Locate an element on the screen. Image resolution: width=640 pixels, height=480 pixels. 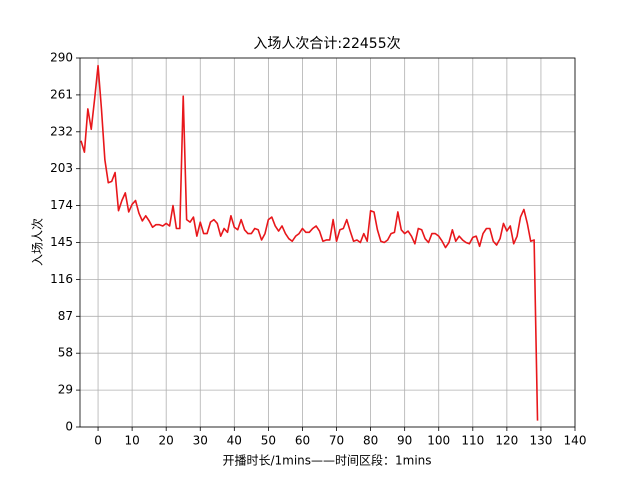
x-tick-label: 80 is located at coordinates (370, 441).